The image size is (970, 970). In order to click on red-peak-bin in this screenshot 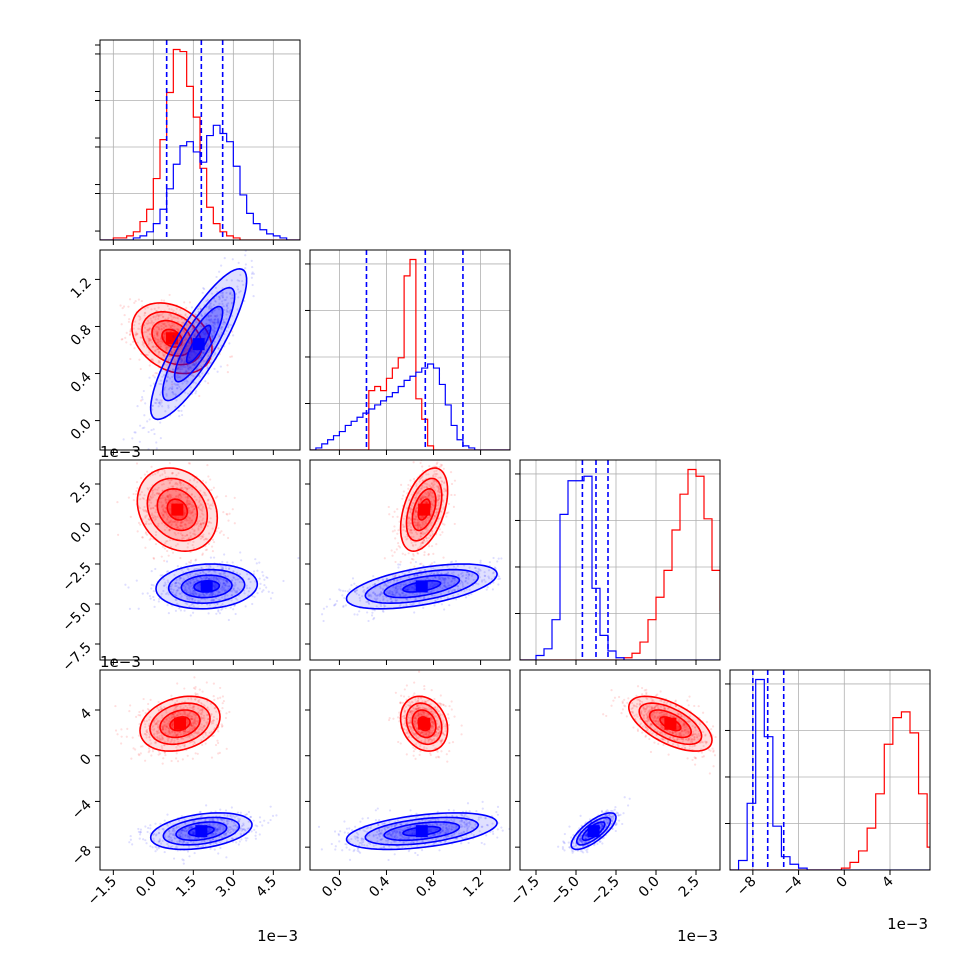, I will do `click(177, 509)`.